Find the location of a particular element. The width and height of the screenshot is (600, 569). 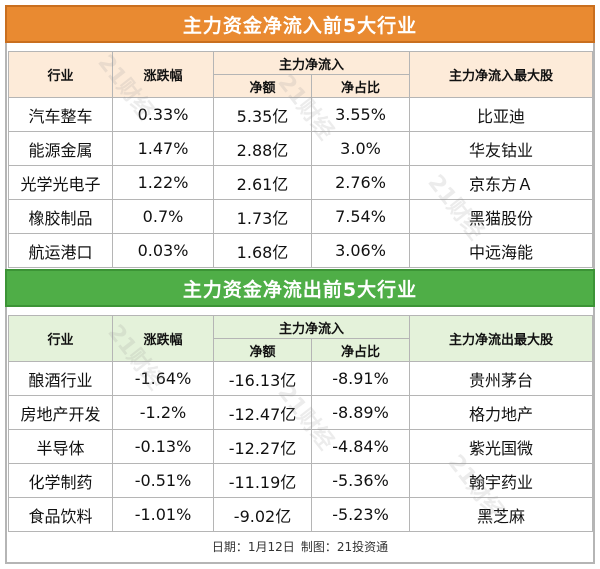

outflow-header-ratio: 净占比 is located at coordinates (360, 350).